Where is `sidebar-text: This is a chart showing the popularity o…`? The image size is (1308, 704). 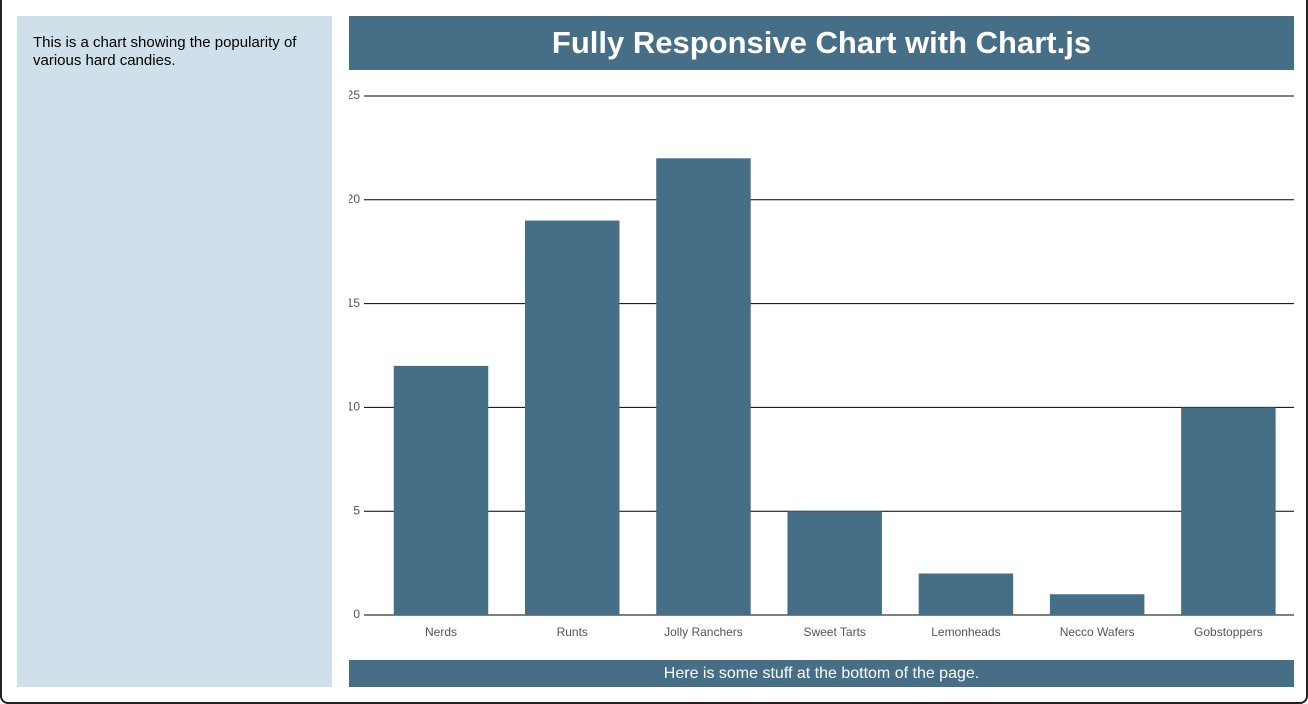
sidebar-text: This is a chart showing the popularity o… is located at coordinates (165, 51).